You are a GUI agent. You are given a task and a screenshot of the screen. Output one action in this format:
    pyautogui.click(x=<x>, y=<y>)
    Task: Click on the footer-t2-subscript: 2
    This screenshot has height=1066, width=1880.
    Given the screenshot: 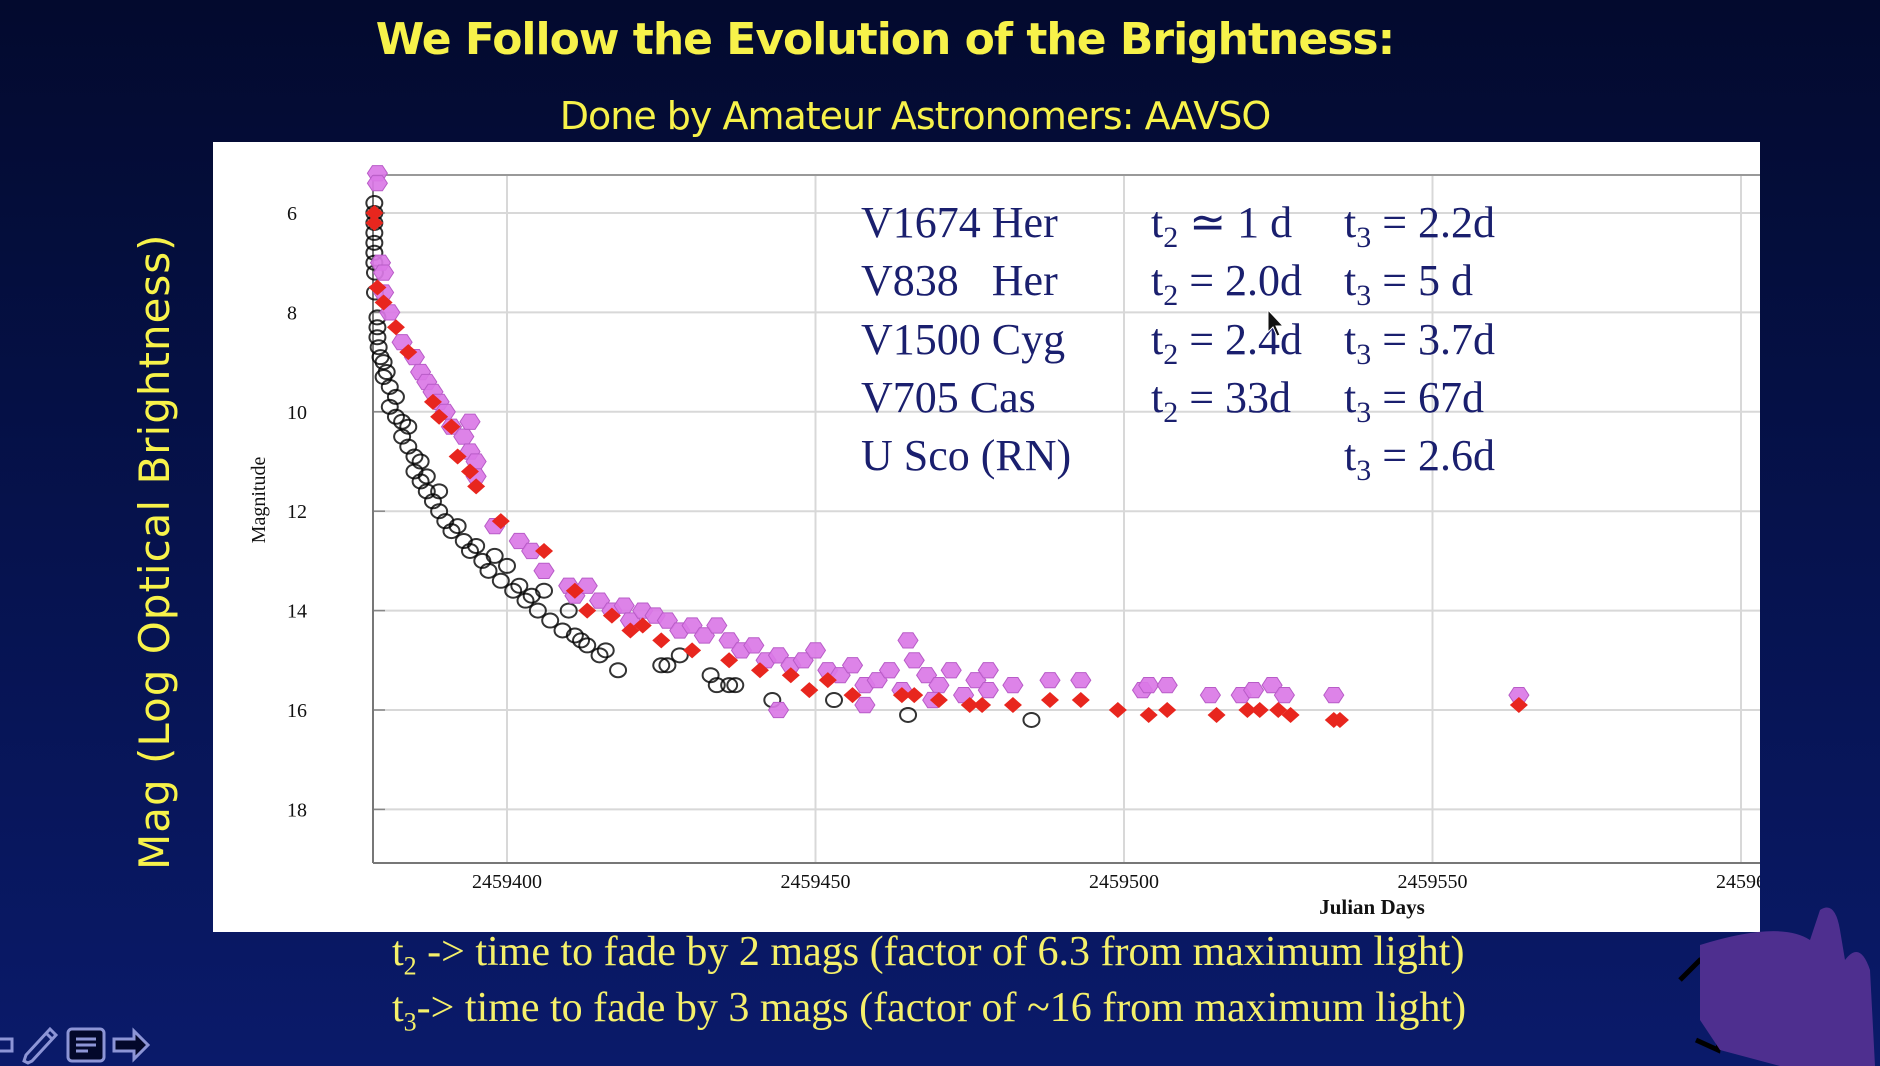 What is the action you would take?
    pyautogui.click(x=410, y=966)
    